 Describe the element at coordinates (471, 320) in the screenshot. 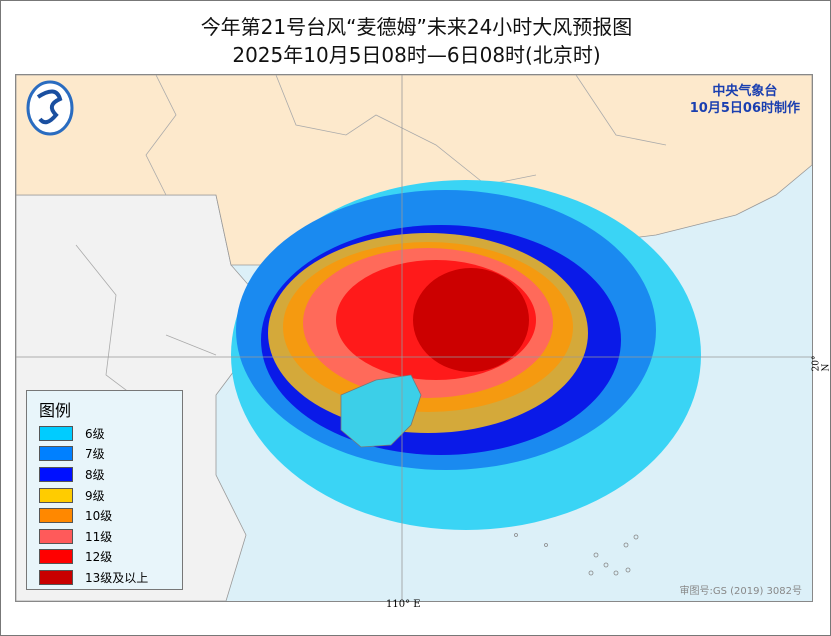

I see `wind-zone-13级及以上` at that location.